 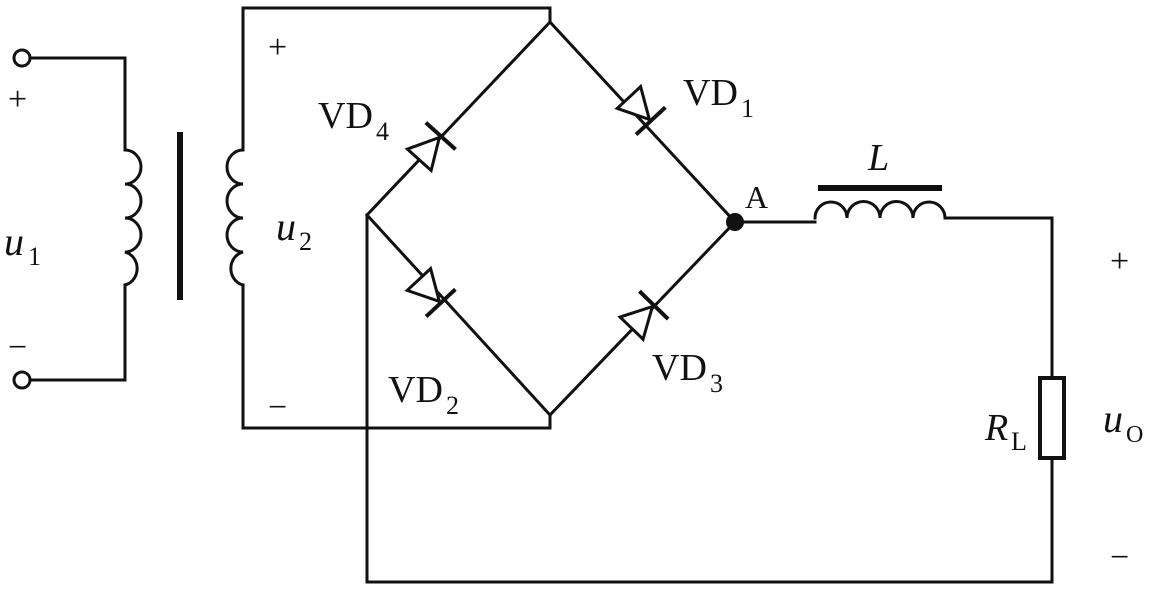 What do you see at coordinates (17, 347) in the screenshot?
I see `input-minus-sign: −` at bounding box center [17, 347].